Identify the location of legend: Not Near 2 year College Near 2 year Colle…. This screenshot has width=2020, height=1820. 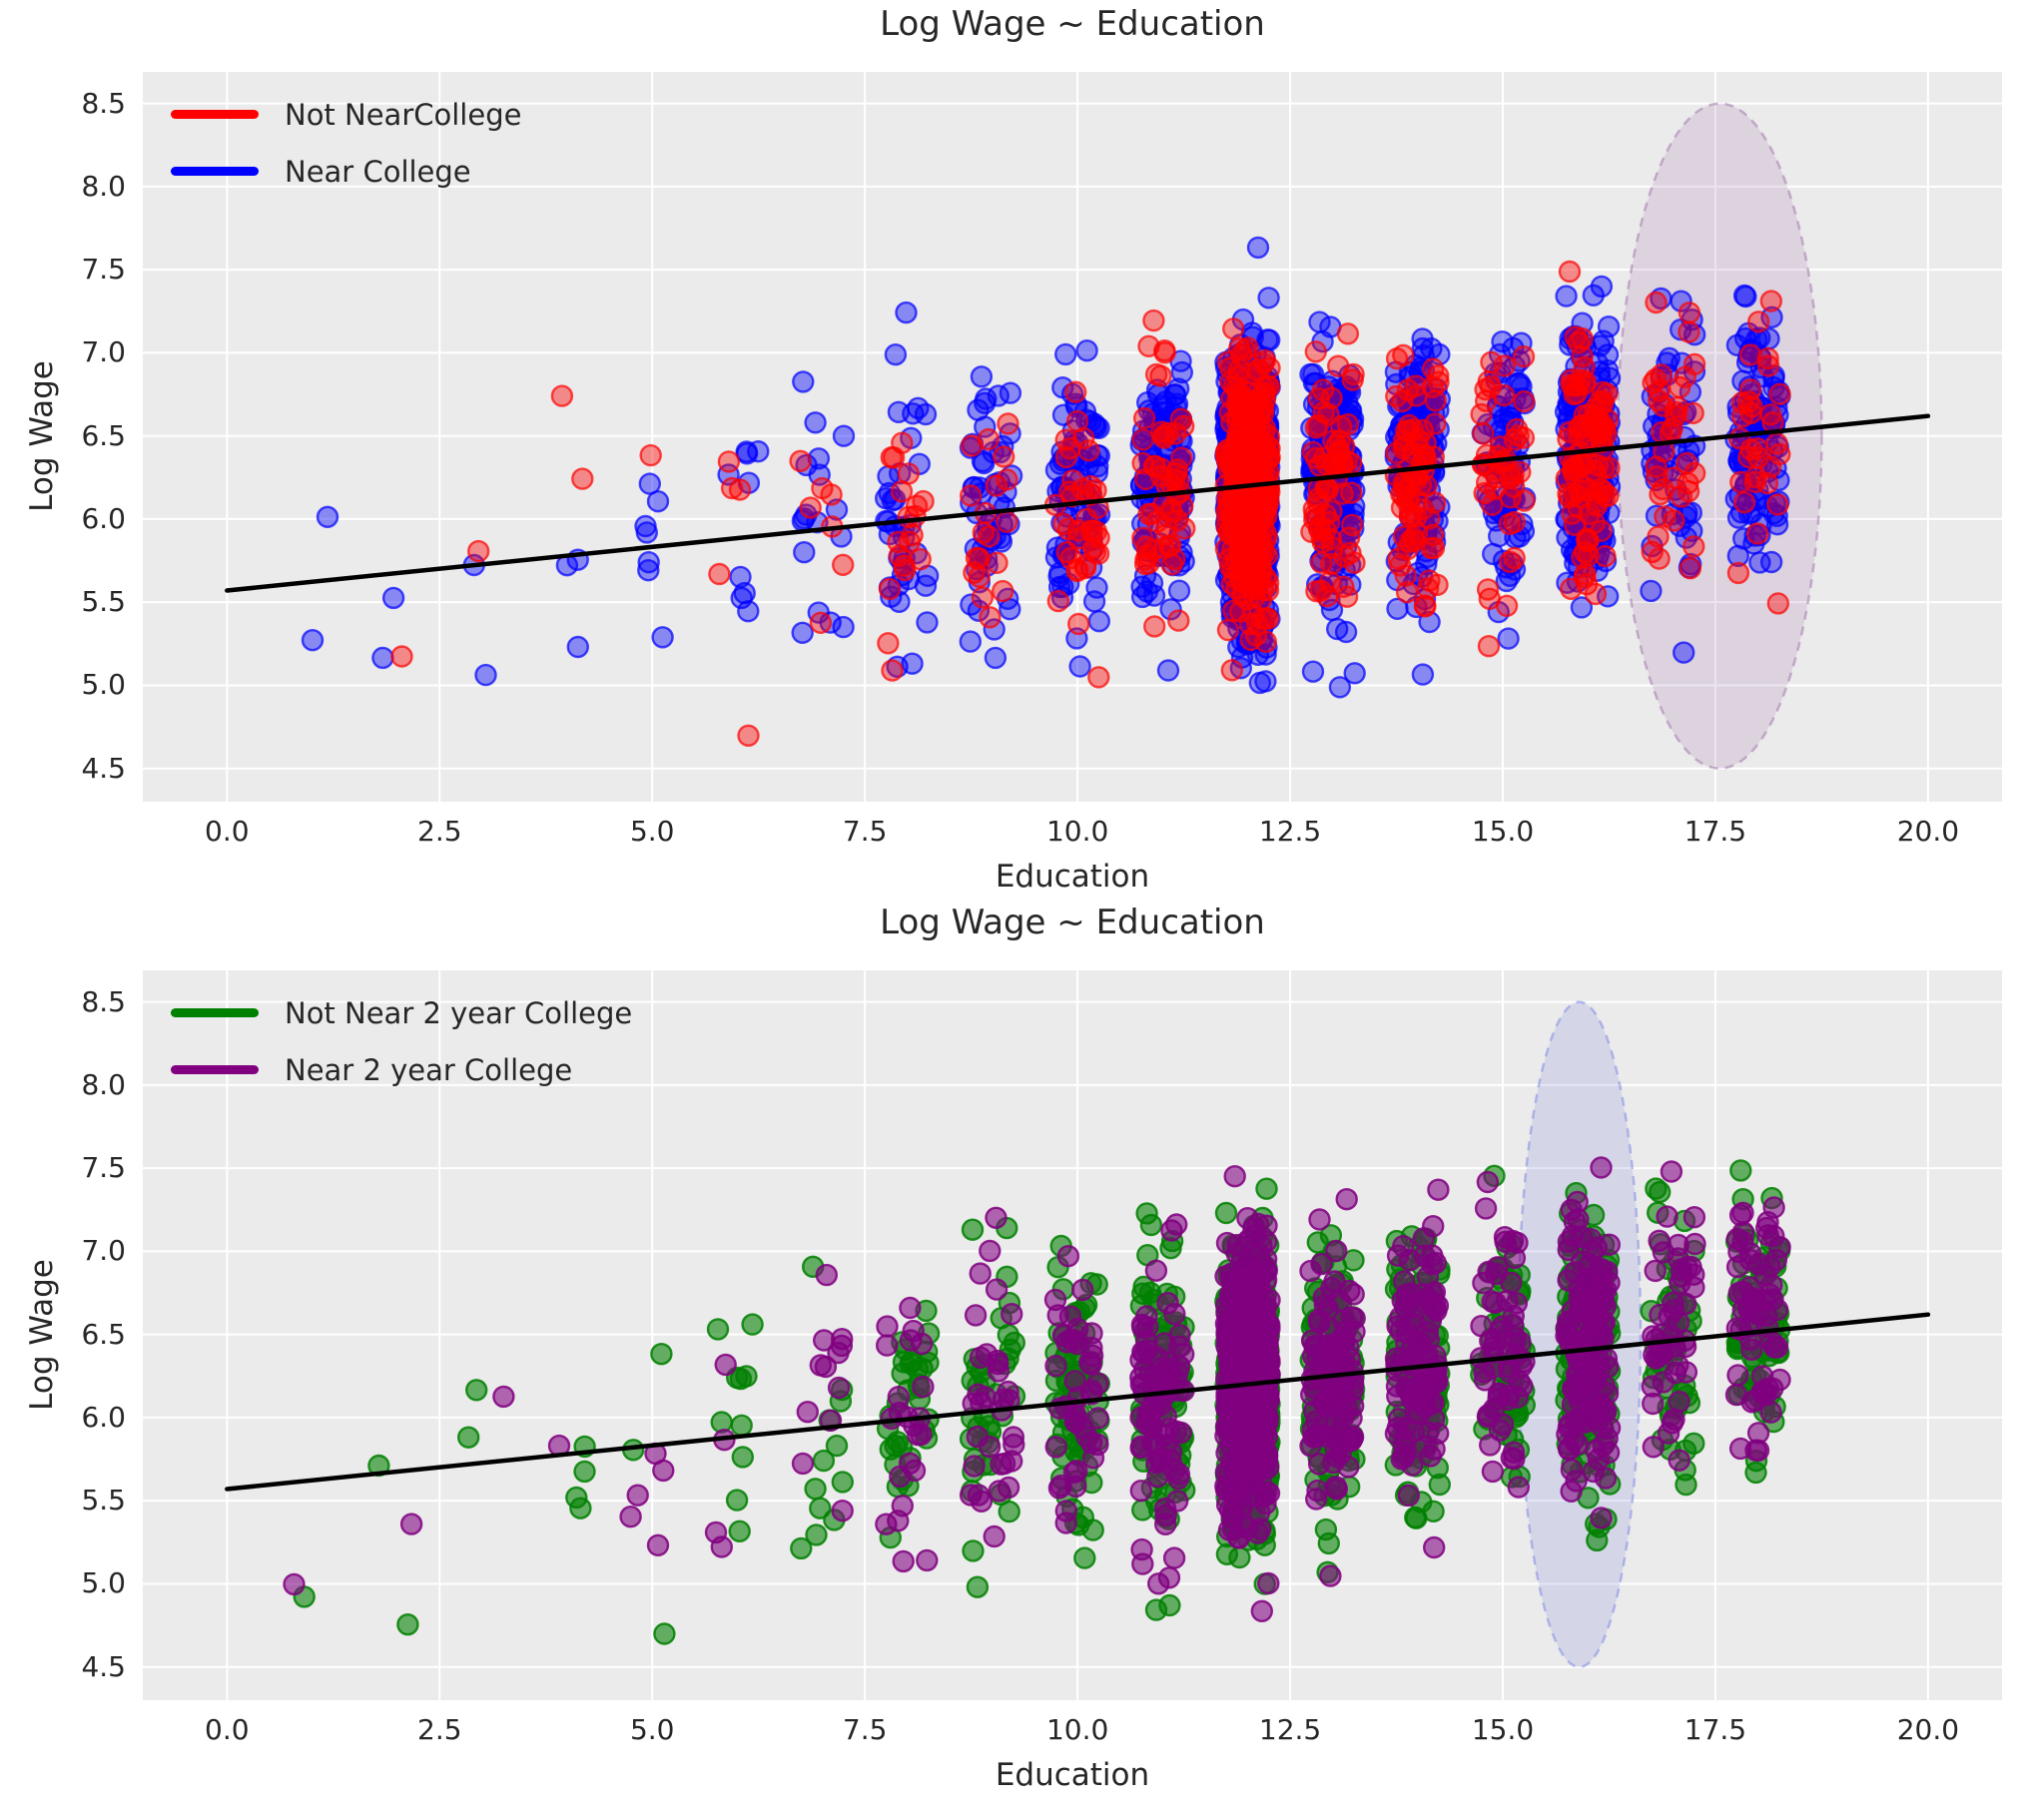
(401, 1041).